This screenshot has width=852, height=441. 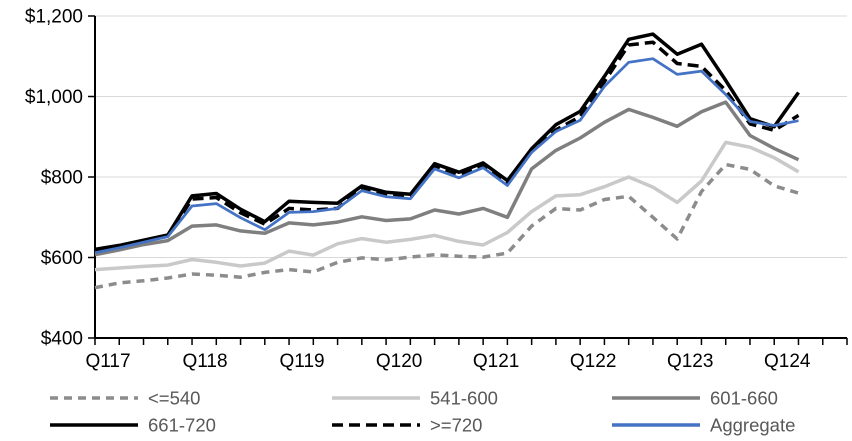 What do you see at coordinates (107, 361) in the screenshot?
I see `x-axis-label: Q117` at bounding box center [107, 361].